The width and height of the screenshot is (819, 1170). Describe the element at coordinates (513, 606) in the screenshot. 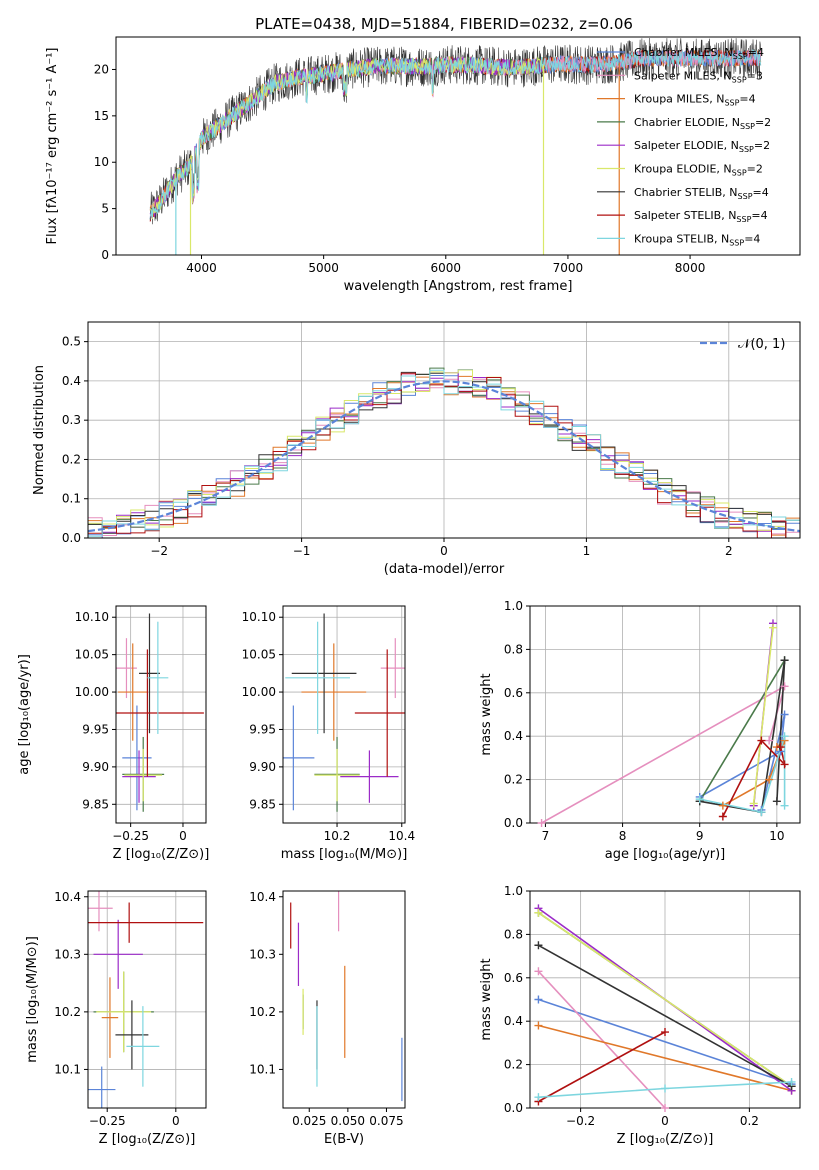

I see `y-tick-label: 1.0` at that location.